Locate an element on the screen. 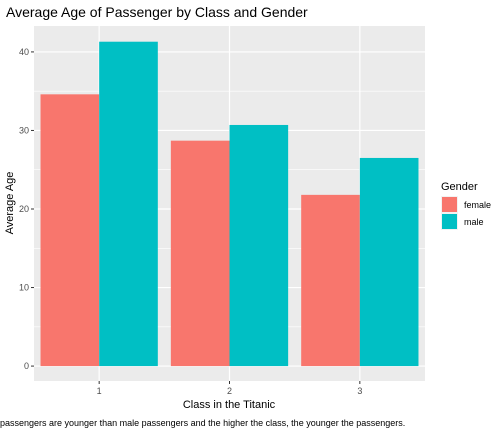  legend-label-male: male is located at coordinates (474, 222).